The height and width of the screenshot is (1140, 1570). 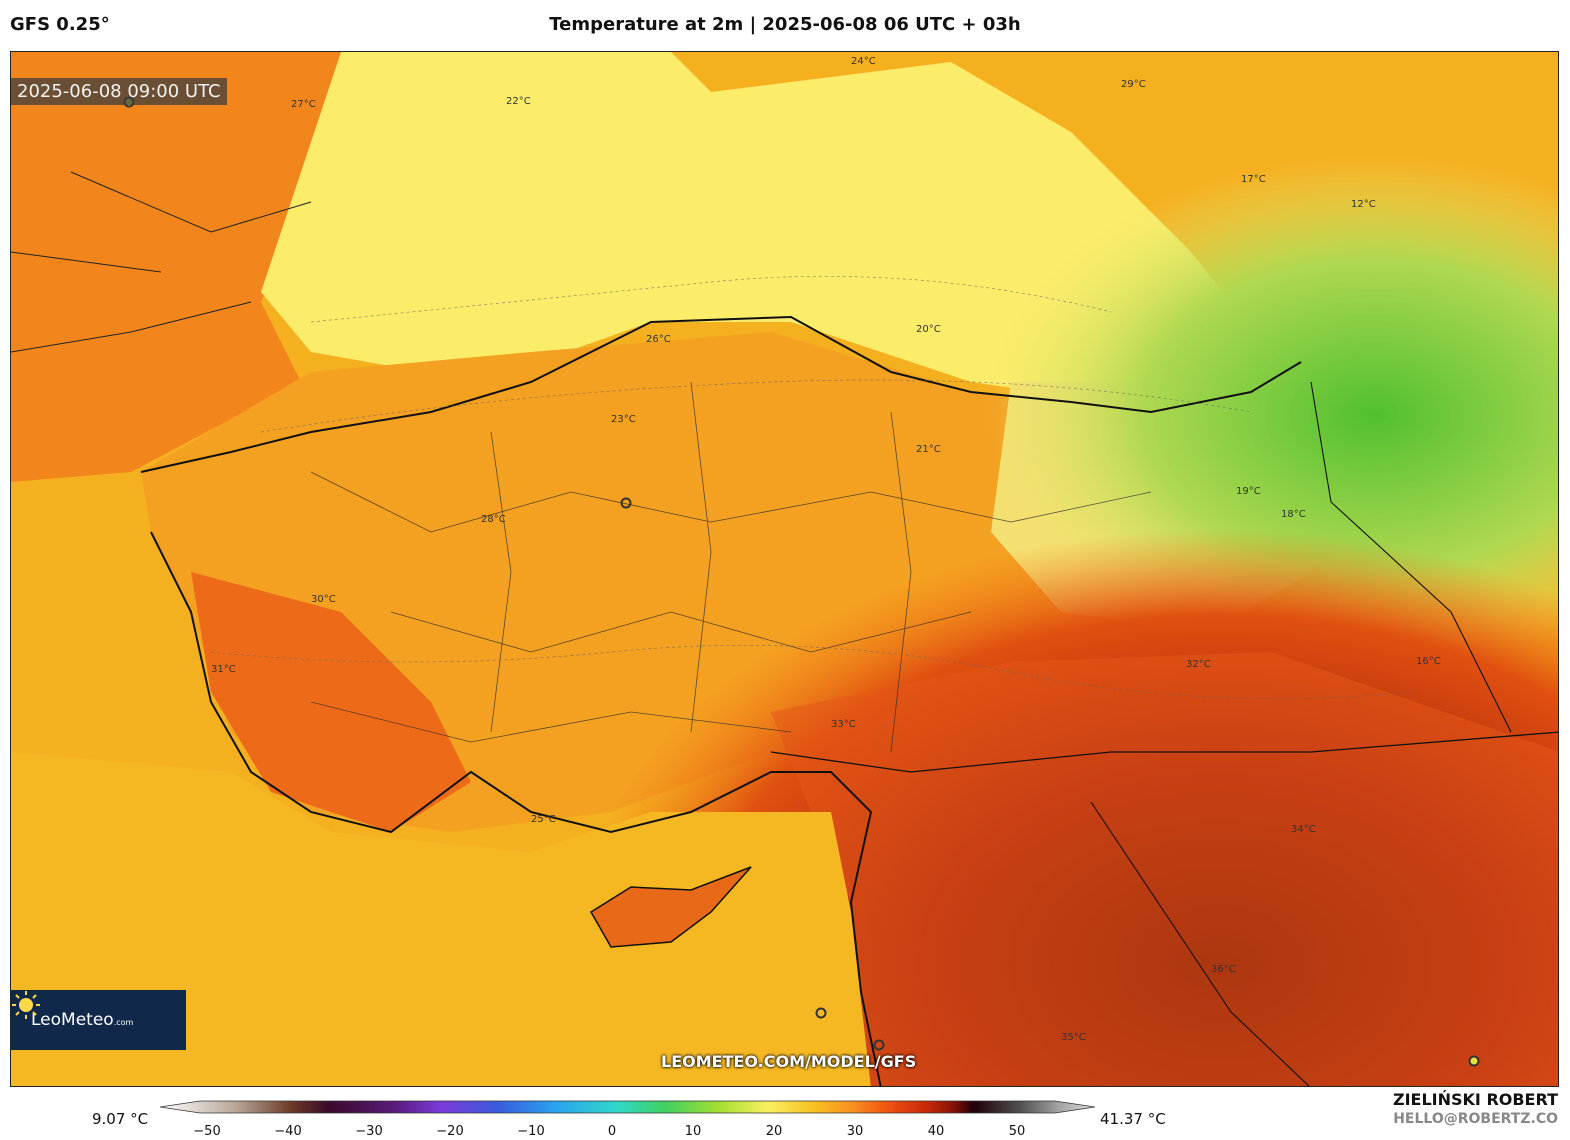 What do you see at coordinates (1164, 752) in the screenshot?
I see `turkey-syria-border` at bounding box center [1164, 752].